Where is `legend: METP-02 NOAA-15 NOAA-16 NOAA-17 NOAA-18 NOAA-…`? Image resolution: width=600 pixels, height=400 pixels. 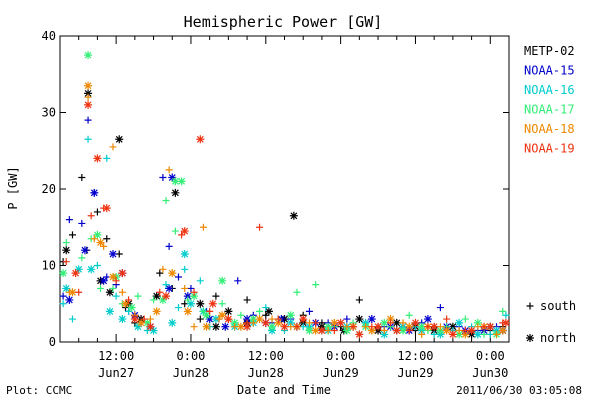 legend: METP-02 NOAA-15 NOAA-16 NOAA-17 NOAA-18 NOAA-… is located at coordinates (550, 194).